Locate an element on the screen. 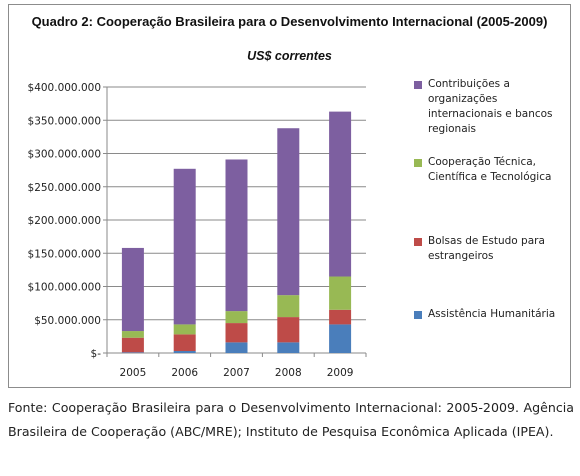 The height and width of the screenshot is (476, 580). y-tick-label: $250.000.000 is located at coordinates (64, 188).